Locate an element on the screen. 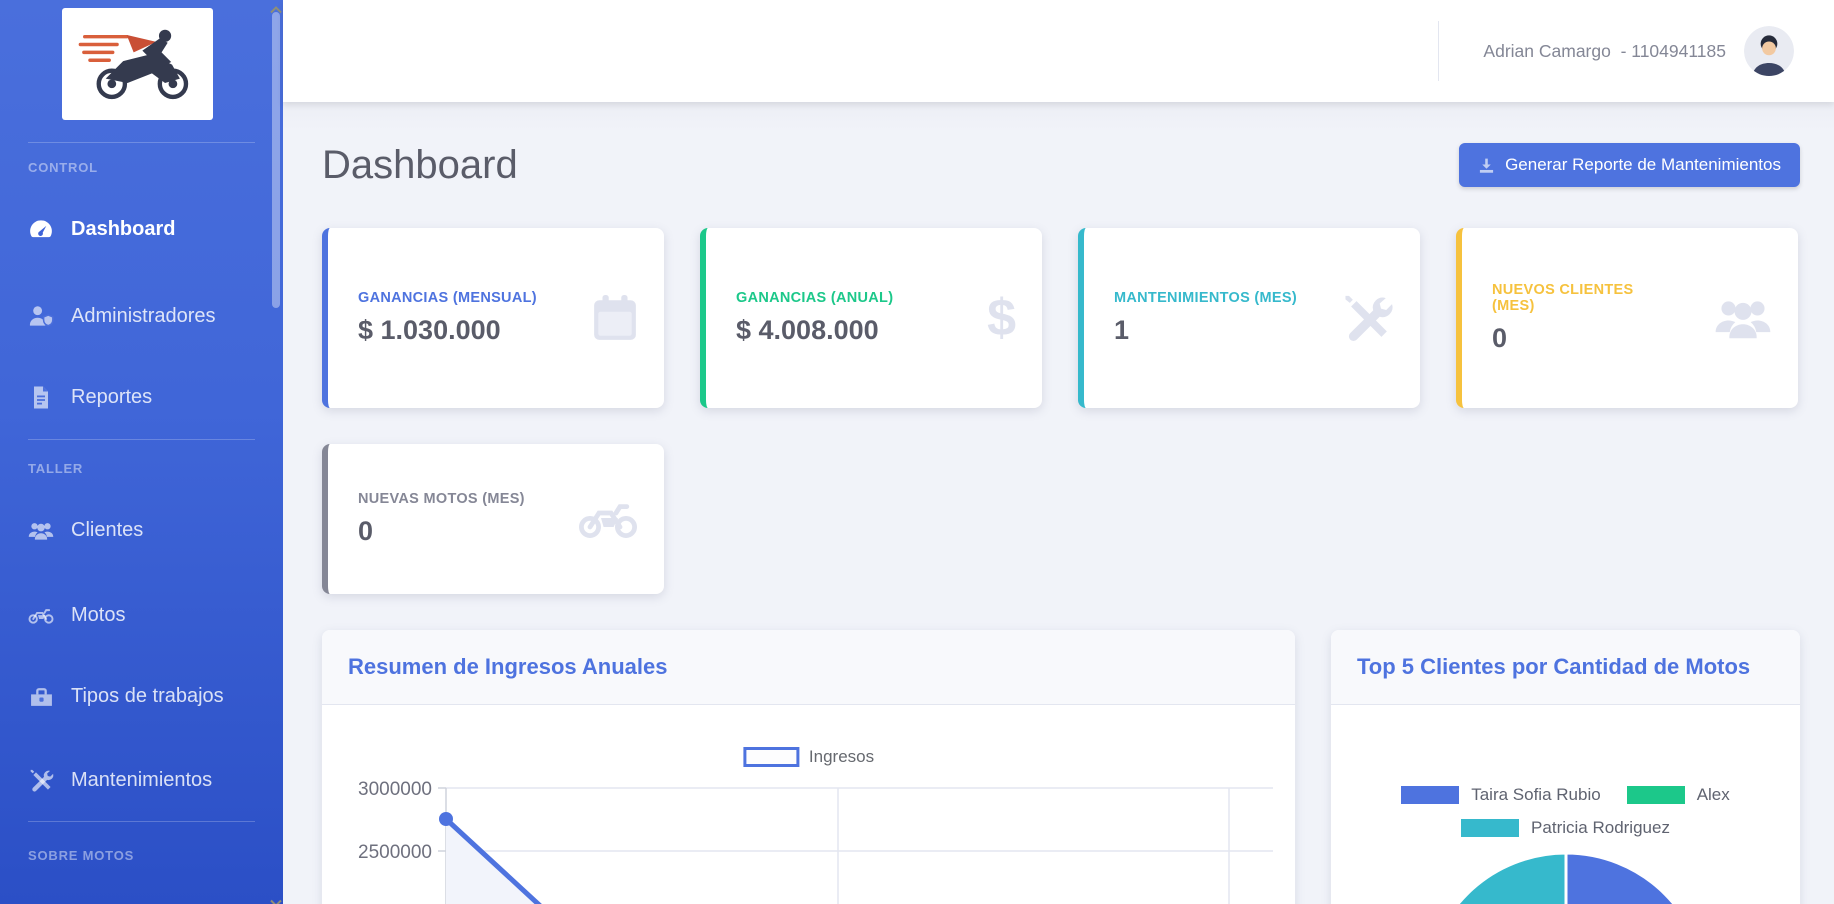 The image size is (1834, 904). topbar-divider is located at coordinates (1439, 51).